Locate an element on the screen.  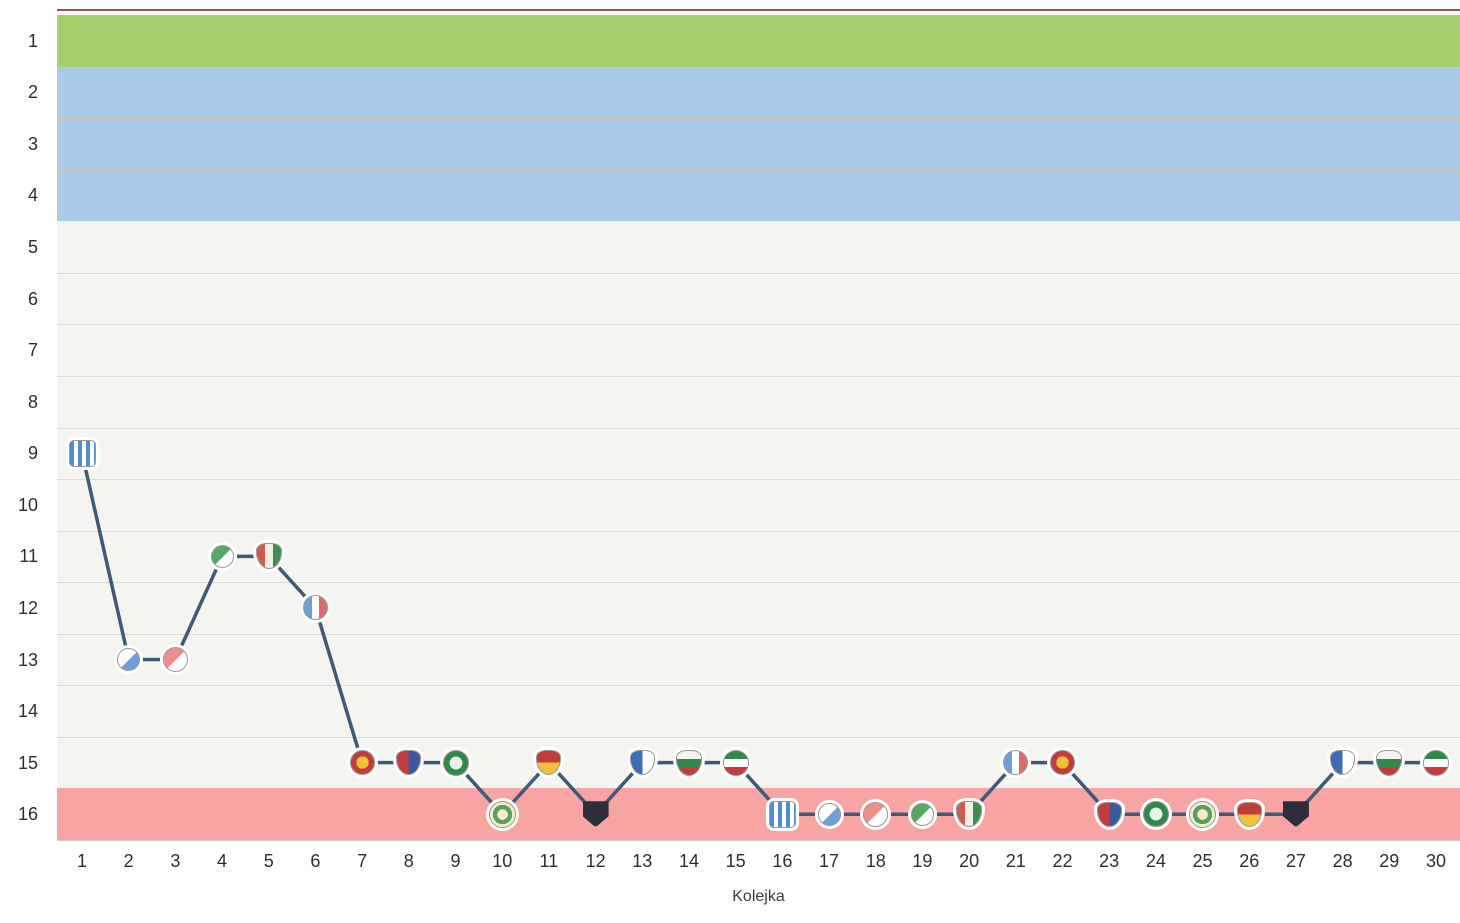
x-tick-label: 27 is located at coordinates (1295, 861).